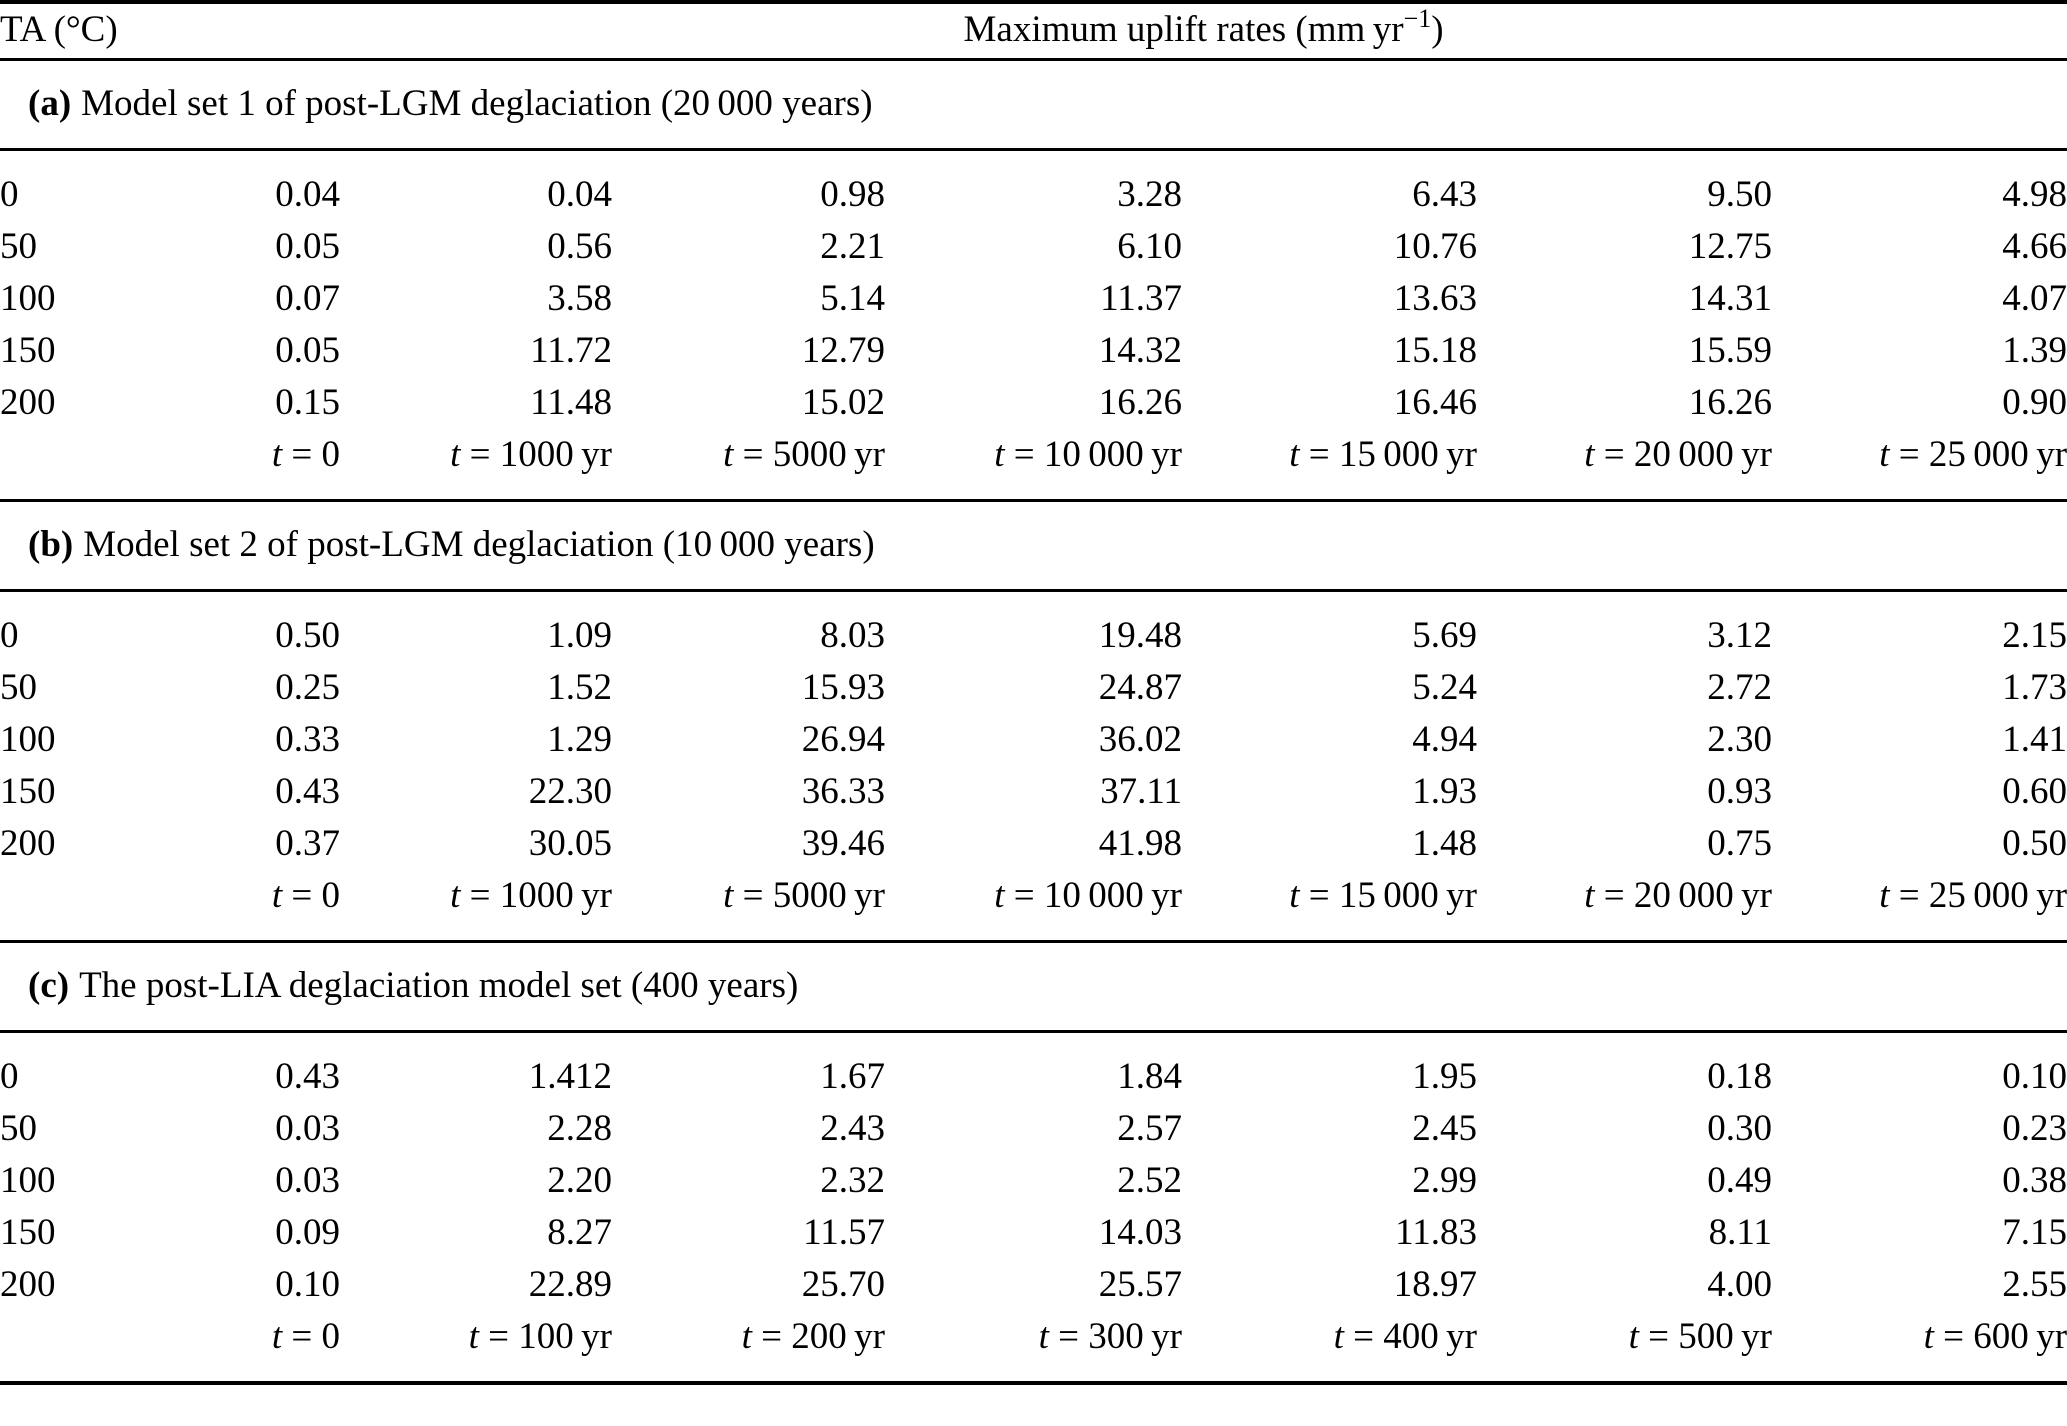  Describe the element at coordinates (1624, 465) in the screenshot. I see `time-label-cell: t = 20 000 yr` at that location.